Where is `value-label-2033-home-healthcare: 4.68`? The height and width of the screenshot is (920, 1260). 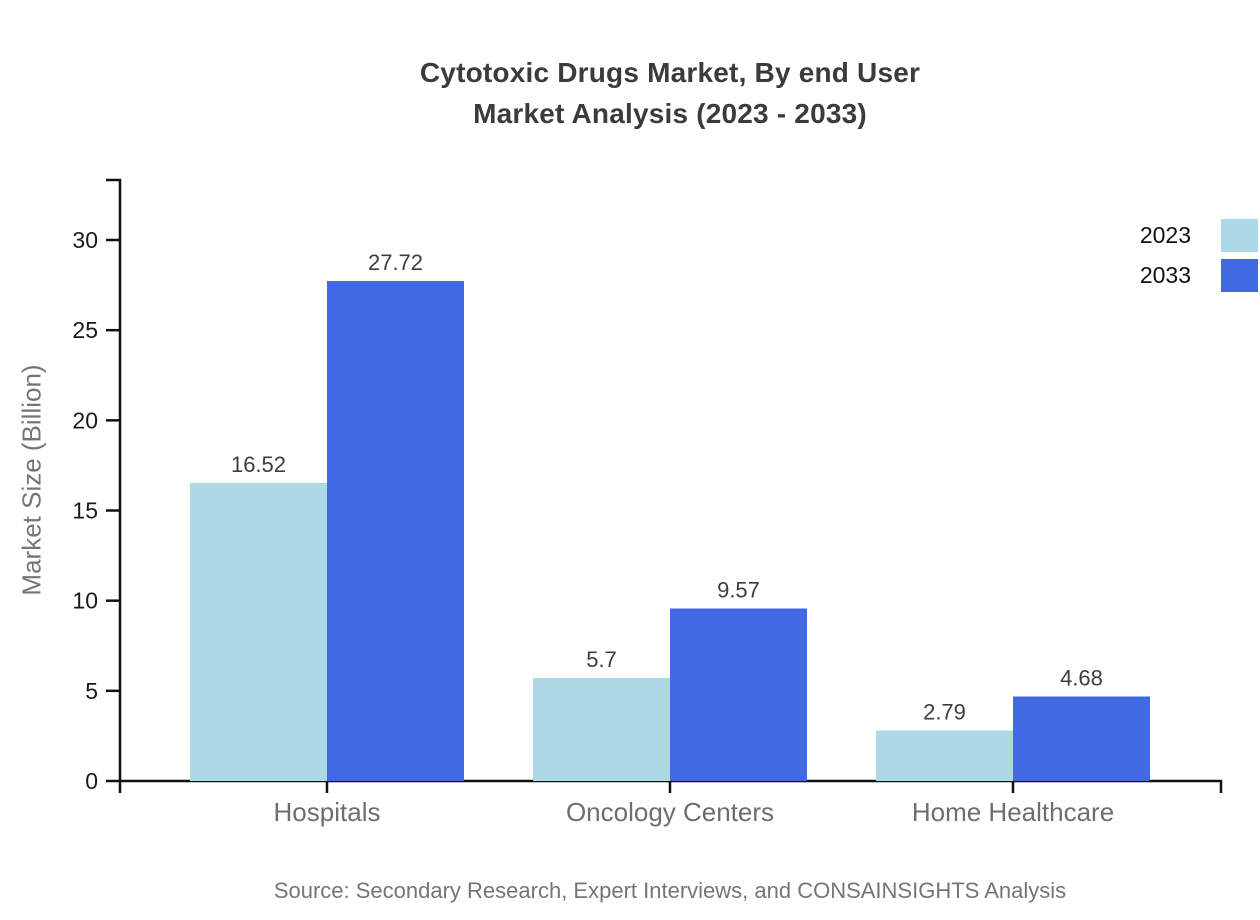
value-label-2033-home-healthcare: 4.68 is located at coordinates (1081, 678).